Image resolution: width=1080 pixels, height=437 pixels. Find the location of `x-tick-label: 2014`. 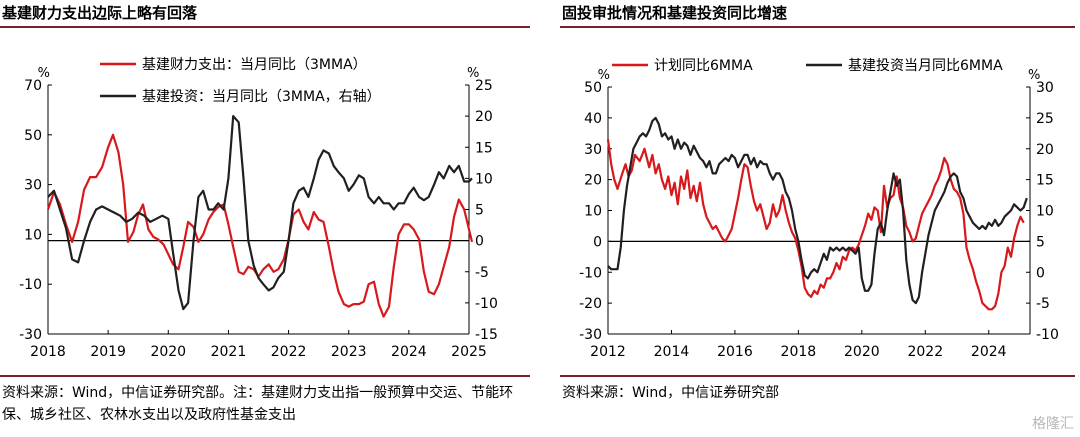

x-tick-label: 2014 is located at coordinates (672, 352).